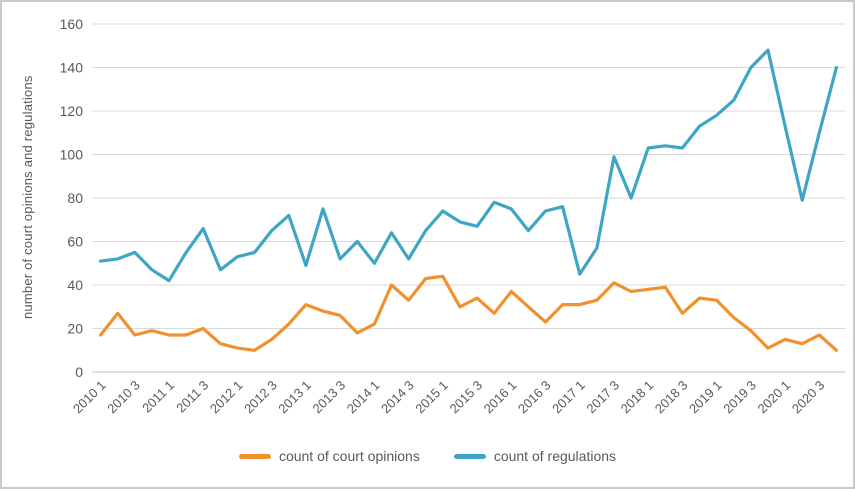 Image resolution: width=855 pixels, height=489 pixels. What do you see at coordinates (27, 197) in the screenshot?
I see `y-axis-title: number of court opinions and regulations` at bounding box center [27, 197].